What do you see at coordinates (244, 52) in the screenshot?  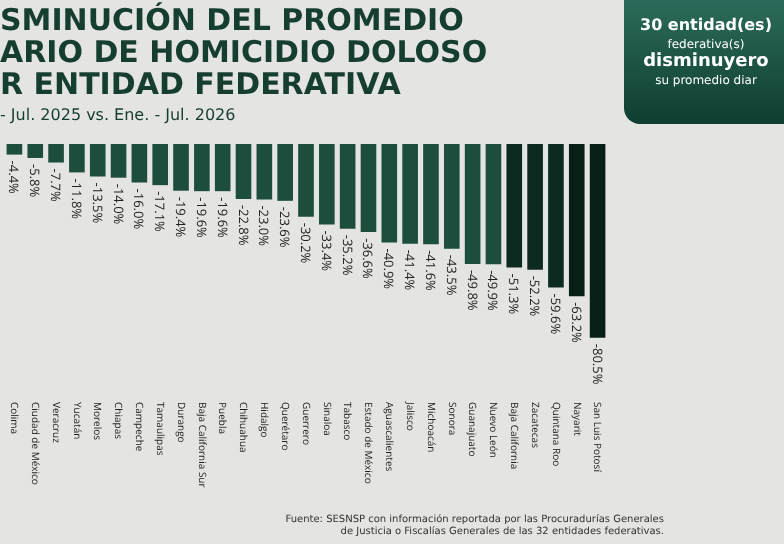 I see `chart-title: SMINUCIÓN DEL PROMEDIO ARIO DE HOMICIDIO DOLOSO R ENTIDAD FEDERATIVA` at bounding box center [244, 52].